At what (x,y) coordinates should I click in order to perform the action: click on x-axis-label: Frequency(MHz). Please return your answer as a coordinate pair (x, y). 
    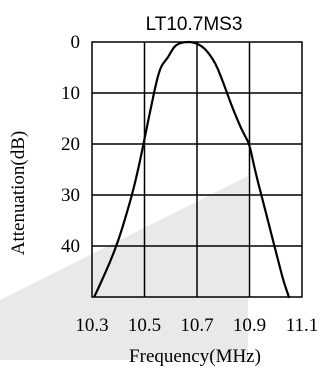
    Looking at the image, I should click on (195, 356).